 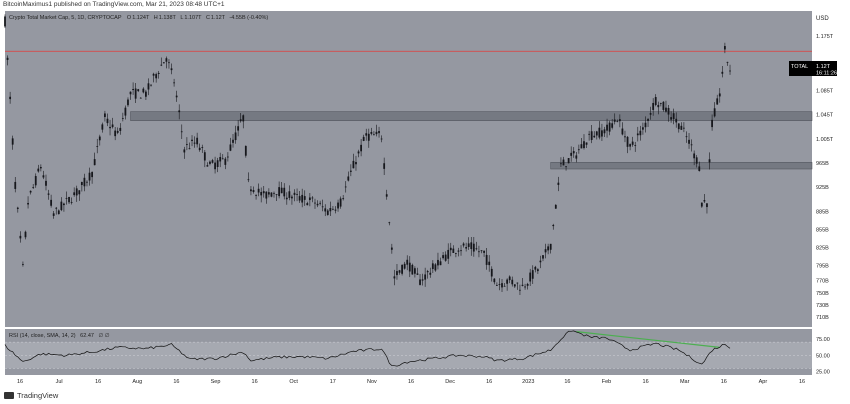 What do you see at coordinates (825, 37) in the screenshot?
I see `price-tick-label: 1.175T` at bounding box center [825, 37].